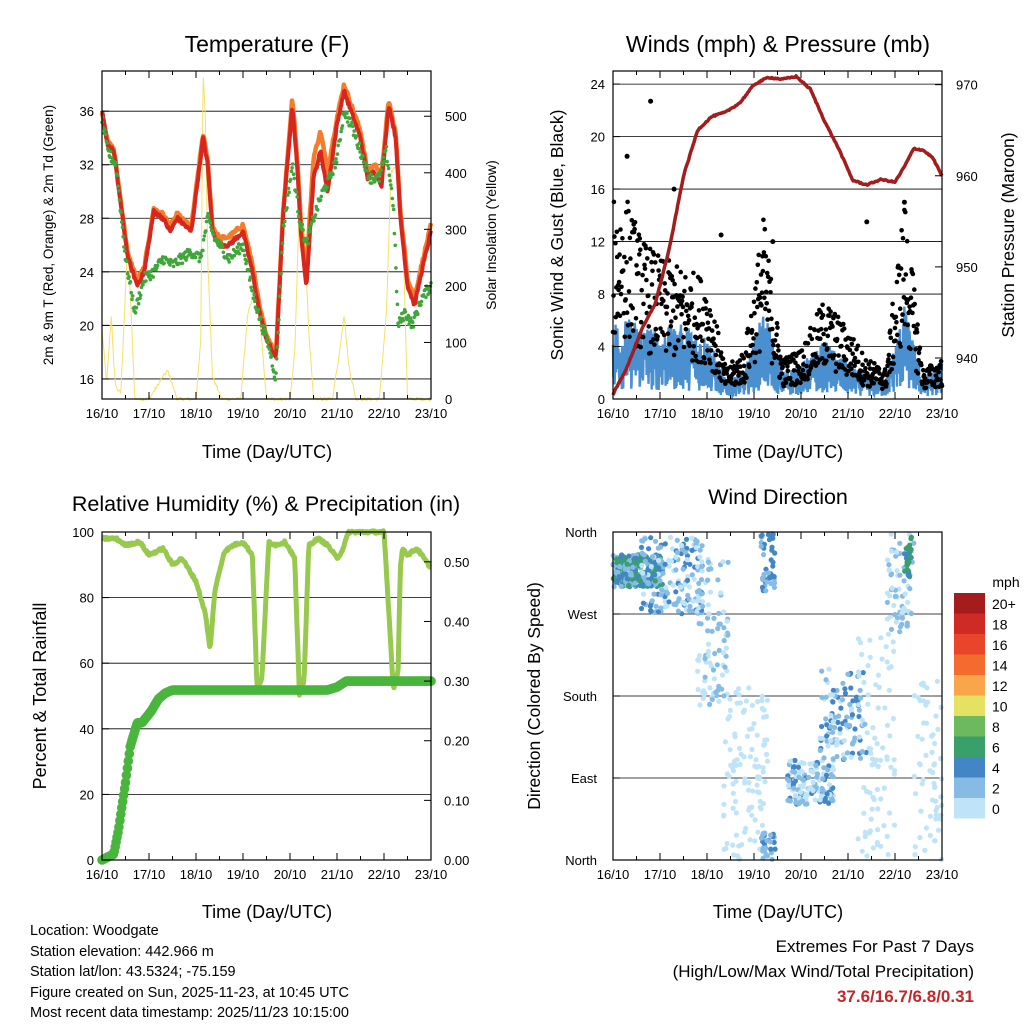 This screenshot has height=1024, width=1024. What do you see at coordinates (1000, 645) in the screenshot?
I see `colorbar-label: 16` at bounding box center [1000, 645].